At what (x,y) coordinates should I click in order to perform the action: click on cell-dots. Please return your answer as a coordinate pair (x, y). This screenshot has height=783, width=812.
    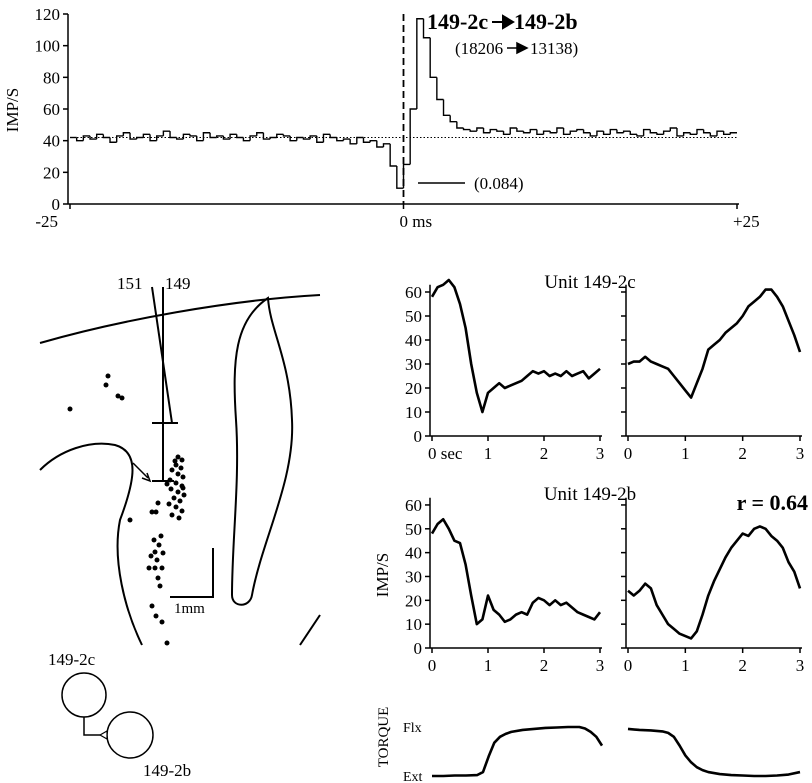
    Looking at the image, I should click on (127, 509).